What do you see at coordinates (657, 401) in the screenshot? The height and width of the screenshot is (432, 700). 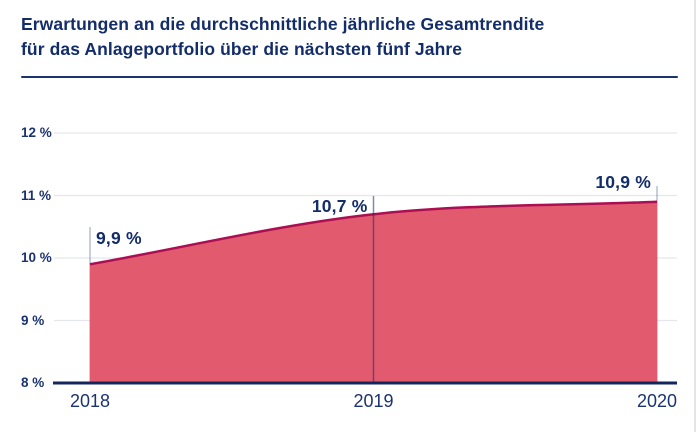 I see `x-axis-tick-label: 2020` at bounding box center [657, 401].